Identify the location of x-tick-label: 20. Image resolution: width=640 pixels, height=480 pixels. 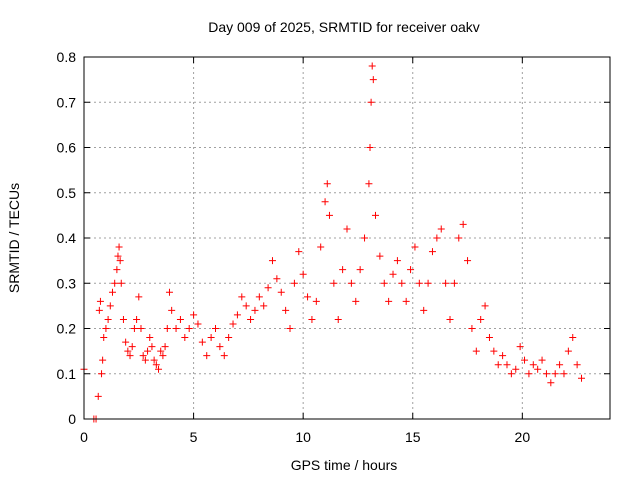
(523, 437).